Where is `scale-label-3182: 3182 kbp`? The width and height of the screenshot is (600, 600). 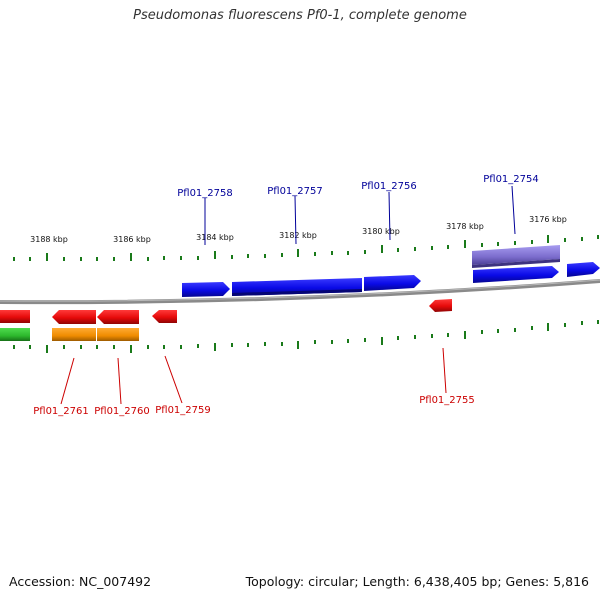 scale-label-3182: 3182 kbp is located at coordinates (298, 235).